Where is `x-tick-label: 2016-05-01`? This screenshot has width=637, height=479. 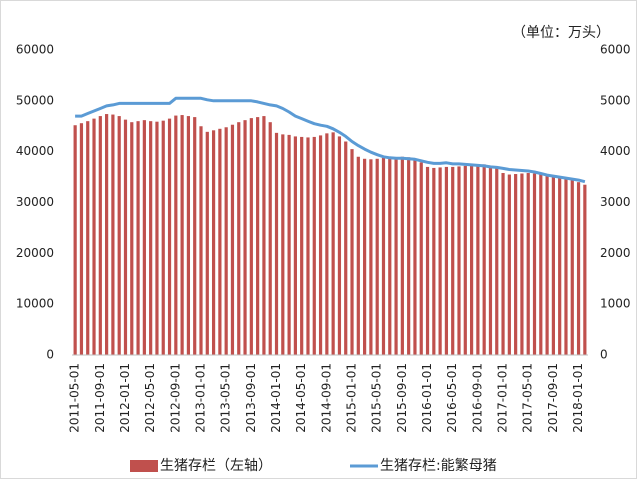
x-tick-label: 2016-05-01 is located at coordinates (452, 398).